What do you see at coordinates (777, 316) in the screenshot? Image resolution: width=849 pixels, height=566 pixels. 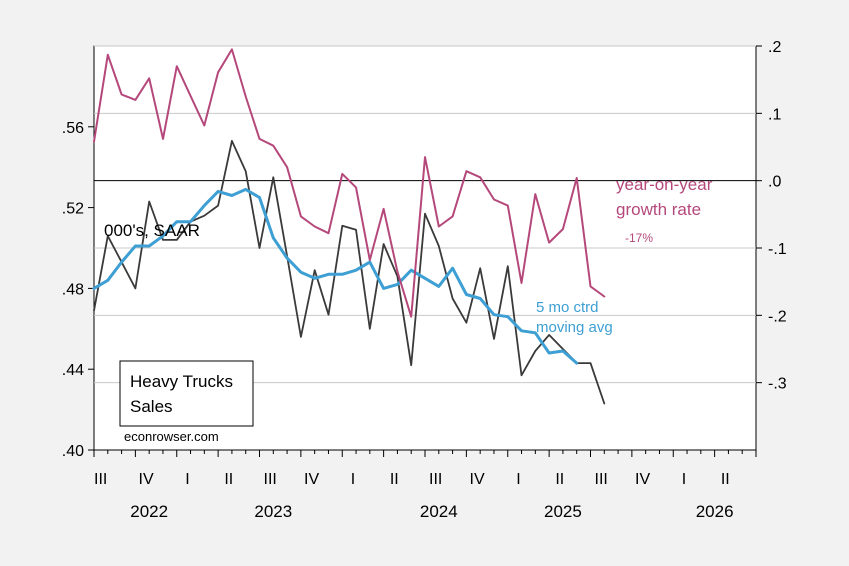 I see `right-axis-tick-label: -.2` at bounding box center [777, 316].